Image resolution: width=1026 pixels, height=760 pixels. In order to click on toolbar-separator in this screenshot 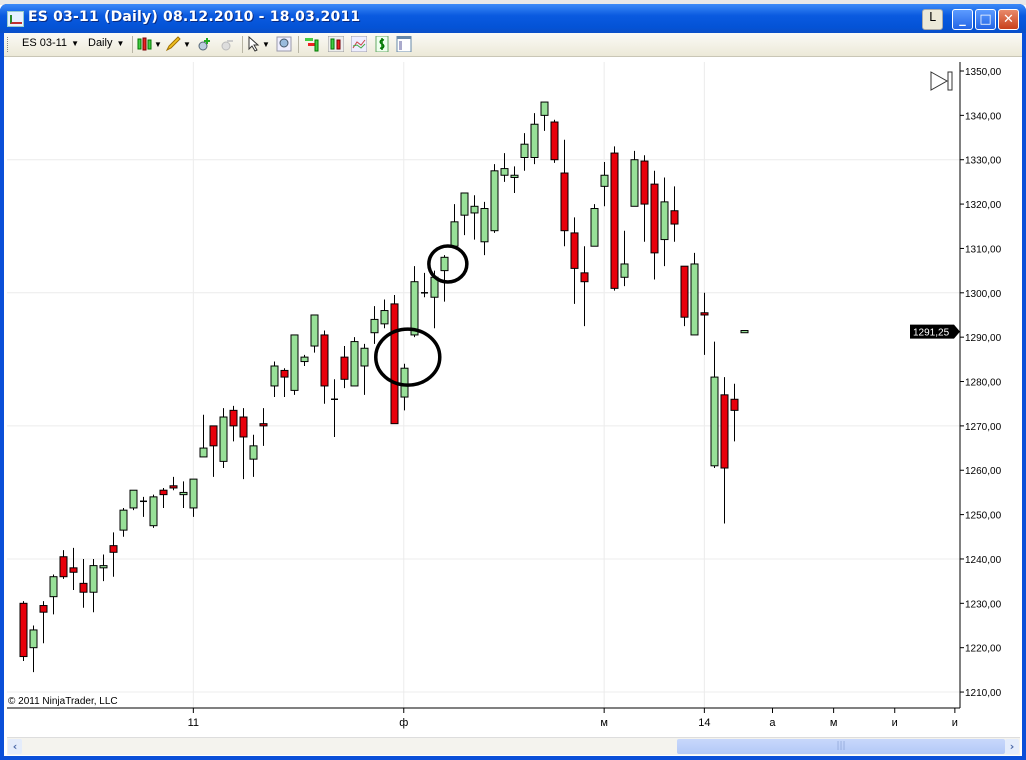, I will do `click(298, 44)`.